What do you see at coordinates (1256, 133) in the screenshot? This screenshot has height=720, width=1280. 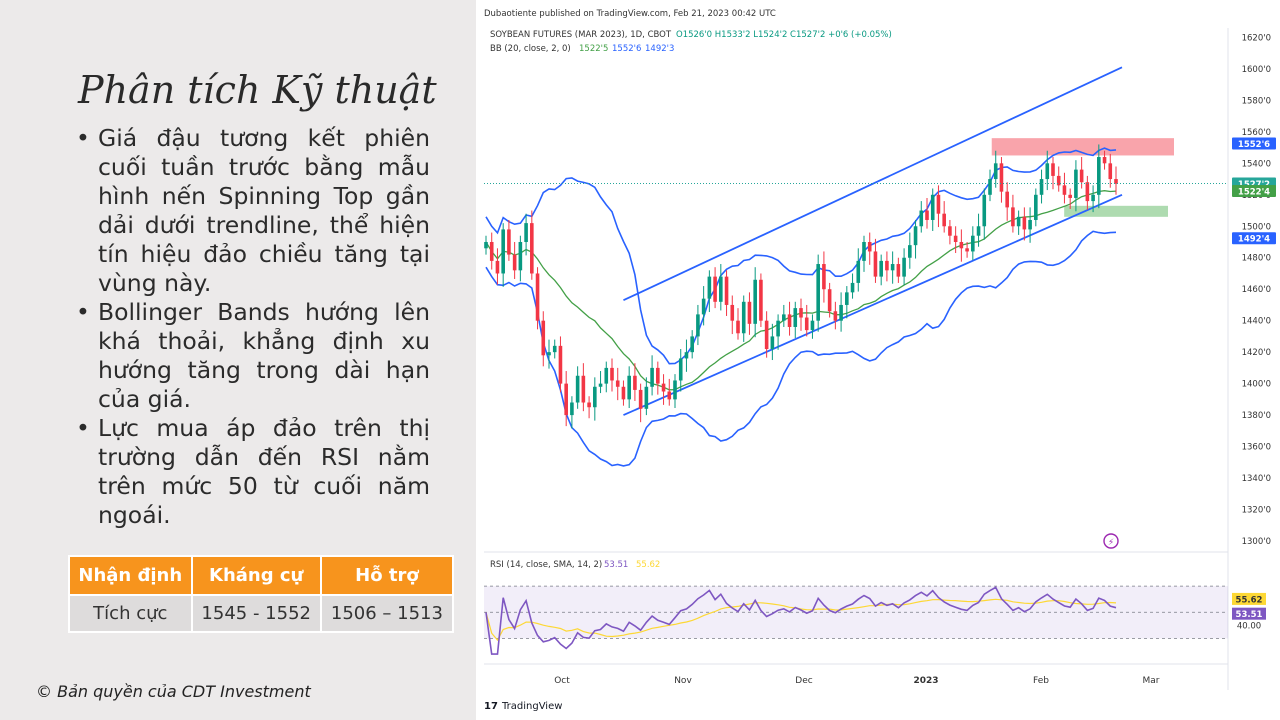 I see `price-tick-label: 1560'0` at bounding box center [1256, 133].